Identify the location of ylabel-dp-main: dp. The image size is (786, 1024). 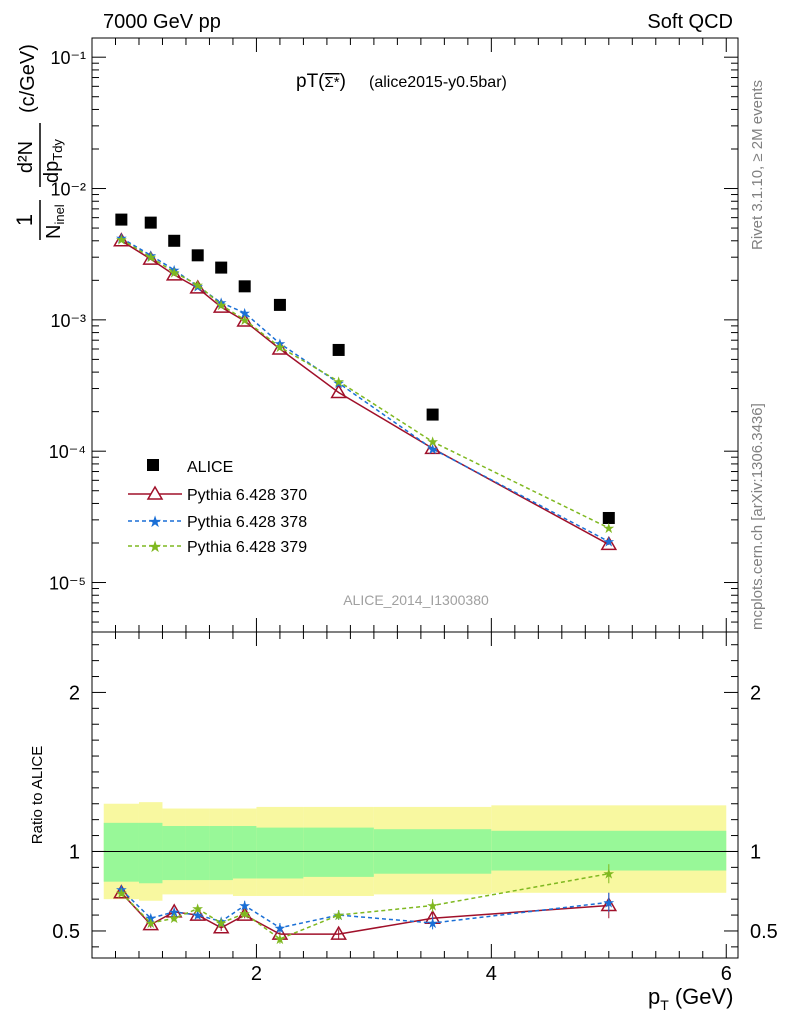
(52, 172).